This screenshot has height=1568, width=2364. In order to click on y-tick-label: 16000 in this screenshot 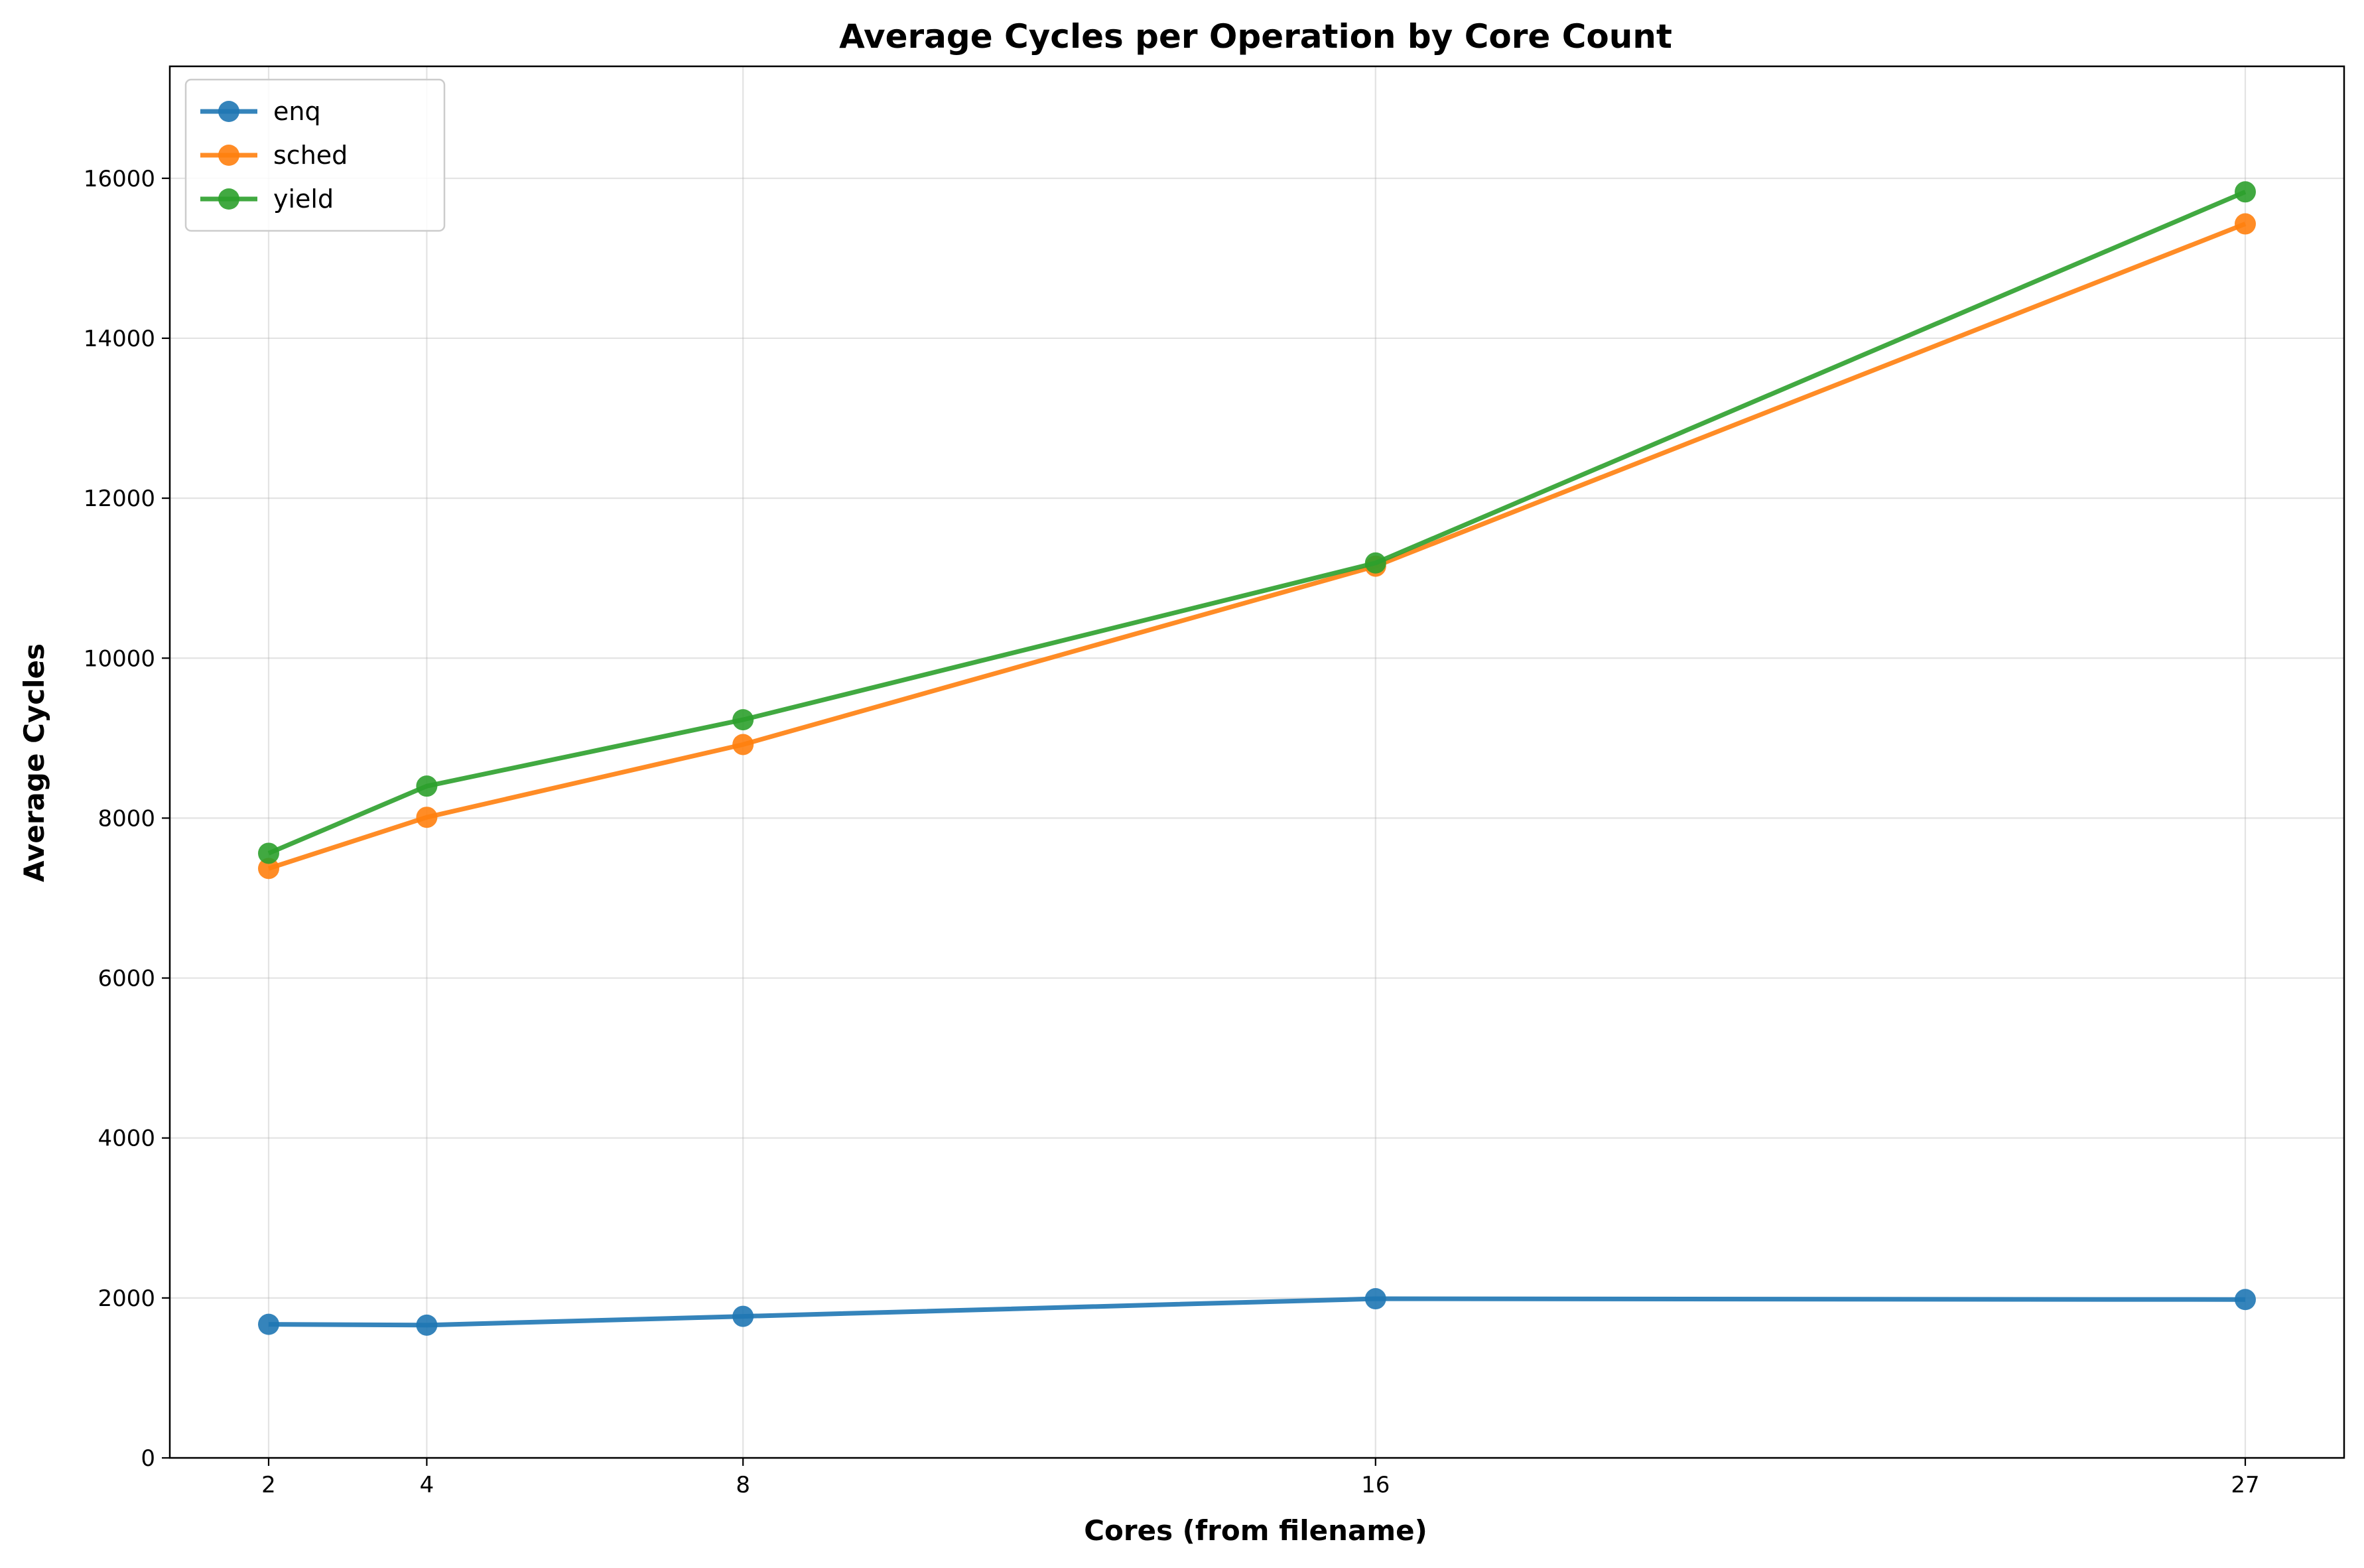, I will do `click(119, 179)`.